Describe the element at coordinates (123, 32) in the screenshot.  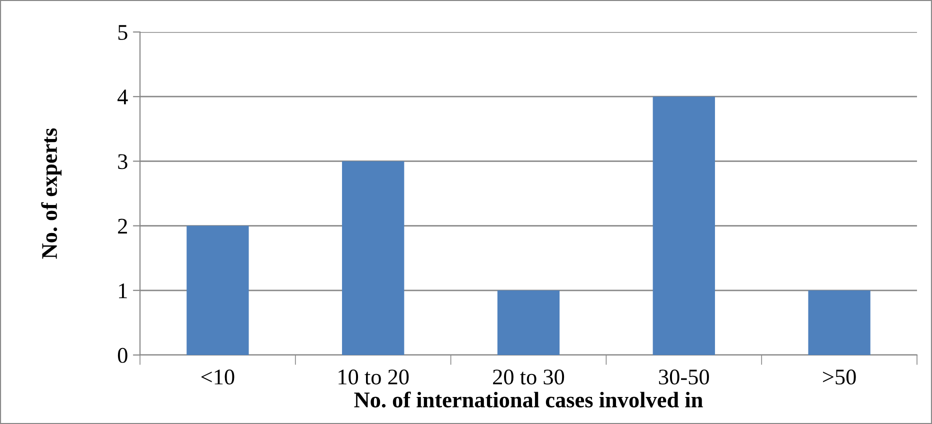
I see `y-tick-label: 5` at that location.